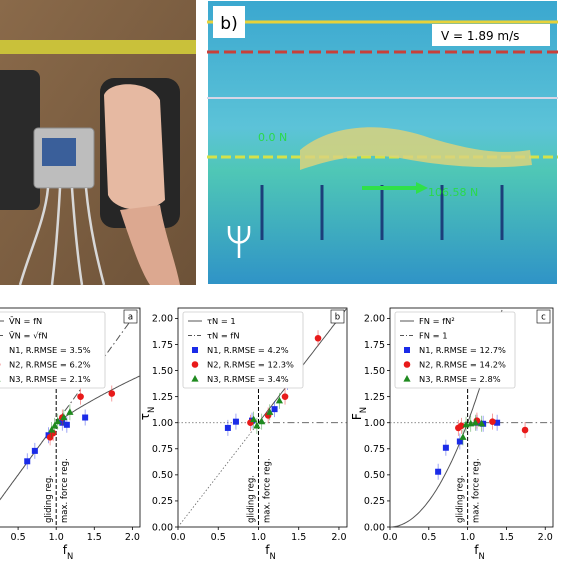 Image resolution: width=565 pixels, height=565 pixels. I want to click on circuit-board, so click(59, 152).